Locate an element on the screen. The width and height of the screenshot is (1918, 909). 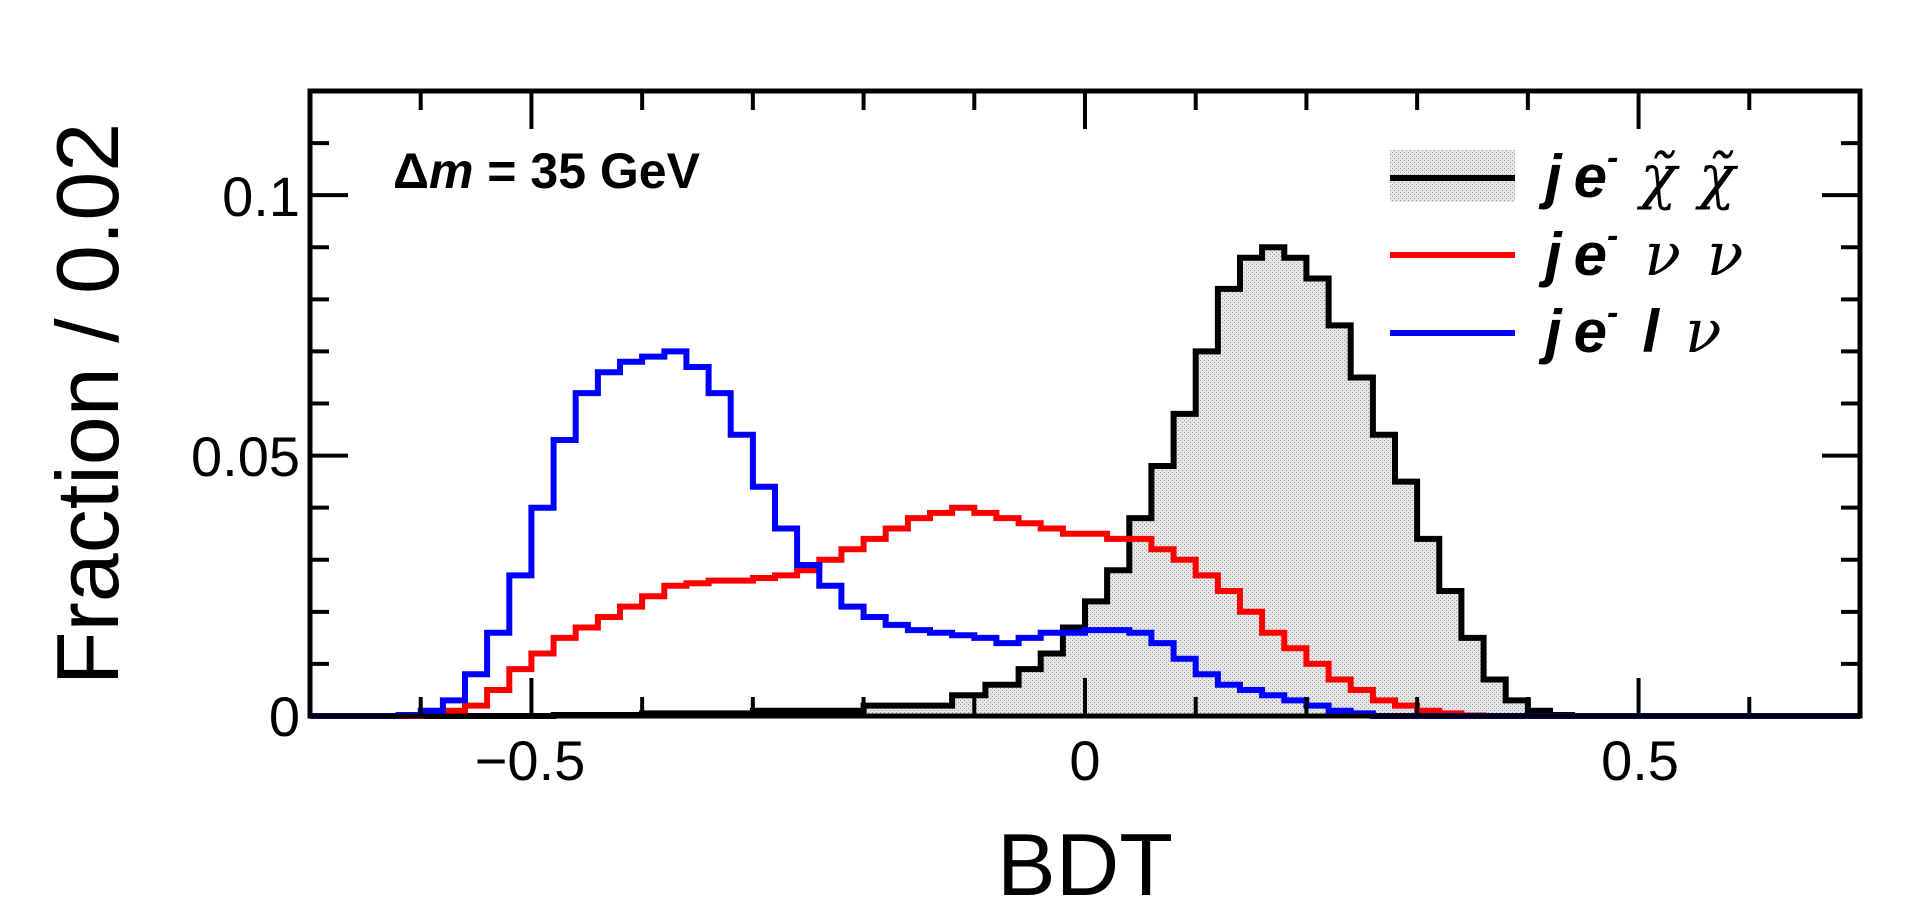
annotation-value: = 35 GeV is located at coordinates (586, 171).